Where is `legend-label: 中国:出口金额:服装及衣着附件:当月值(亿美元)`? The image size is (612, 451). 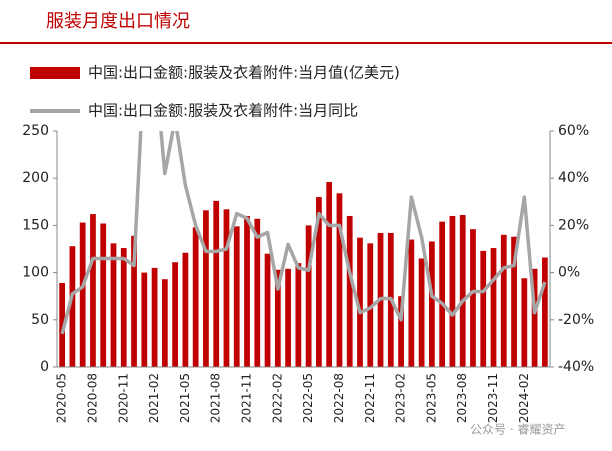
legend-label: 中国:出口金额:服装及衣着附件:当月值(亿美元) is located at coordinates (244, 73).